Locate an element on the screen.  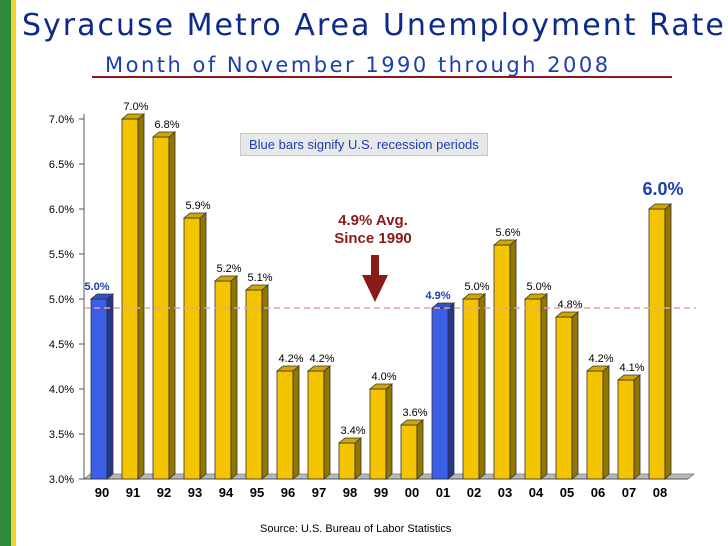
x-tick-label: 97 is located at coordinates (319, 492).